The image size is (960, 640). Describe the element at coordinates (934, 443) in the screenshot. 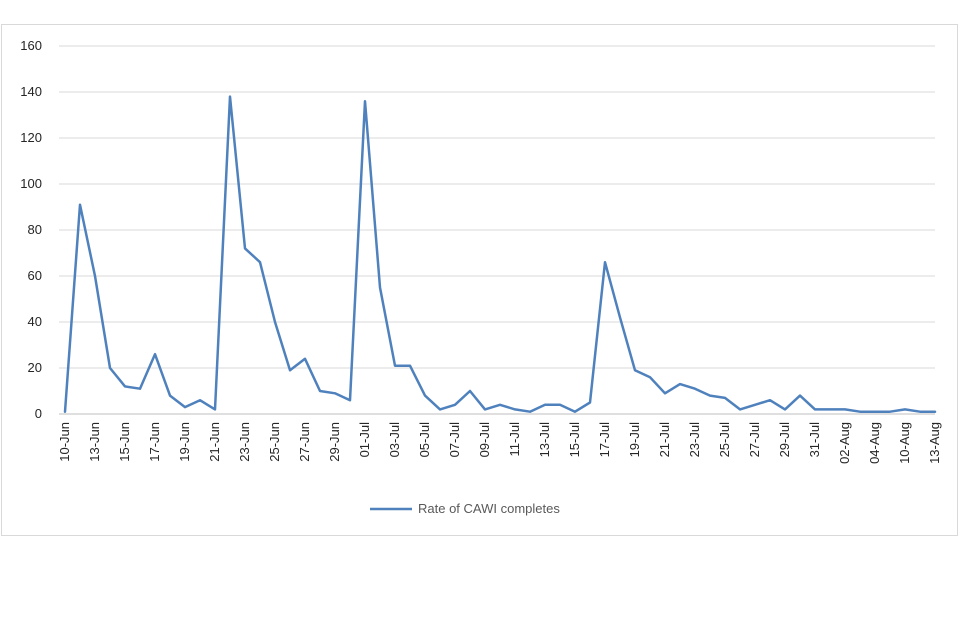

I see `x-tick-label: 13-Aug` at that location.